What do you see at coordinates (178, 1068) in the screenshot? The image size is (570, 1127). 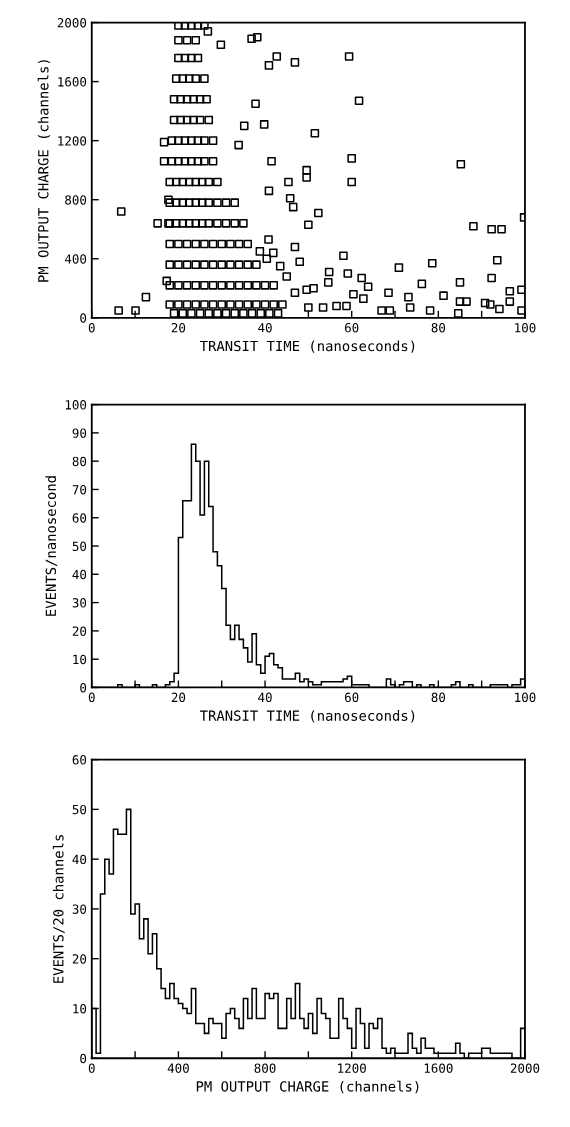 I see `x-tick-label: 400` at bounding box center [178, 1068].